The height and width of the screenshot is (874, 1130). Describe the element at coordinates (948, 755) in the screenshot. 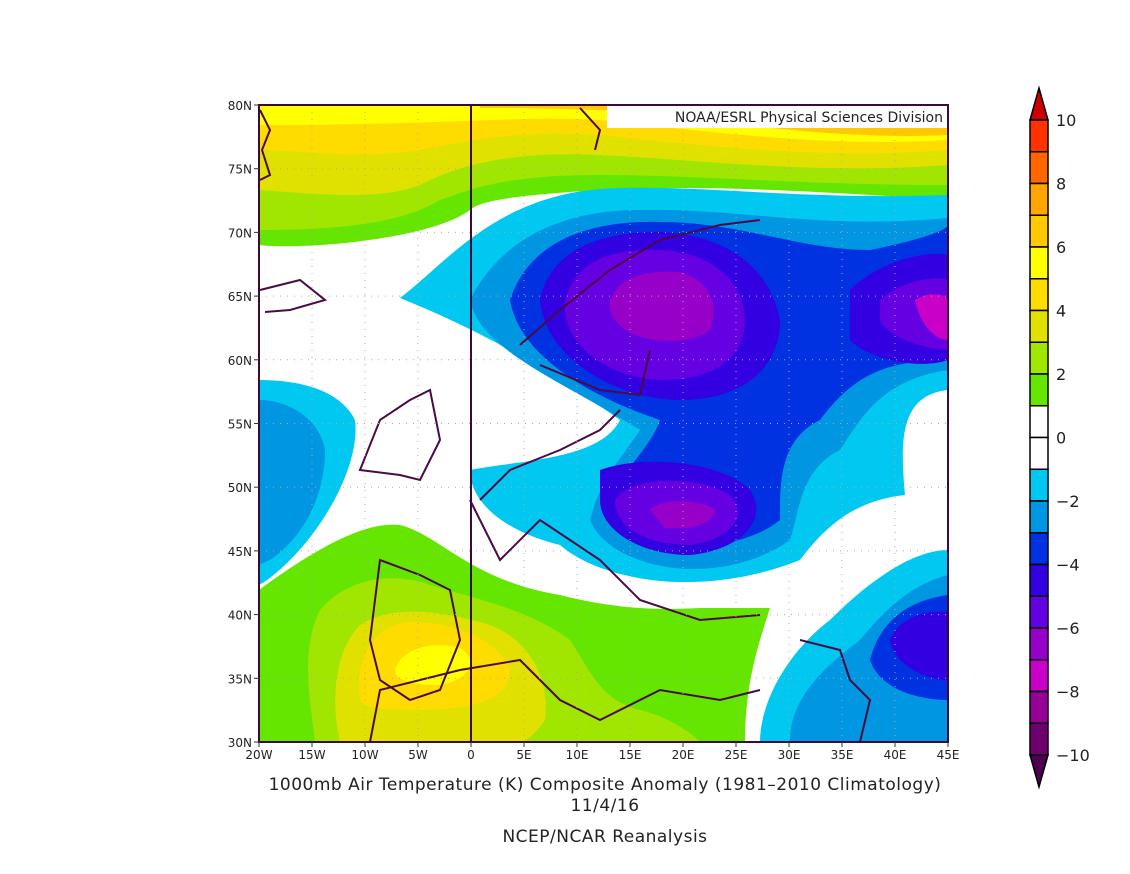

I see `x-tick-label: 45E` at that location.